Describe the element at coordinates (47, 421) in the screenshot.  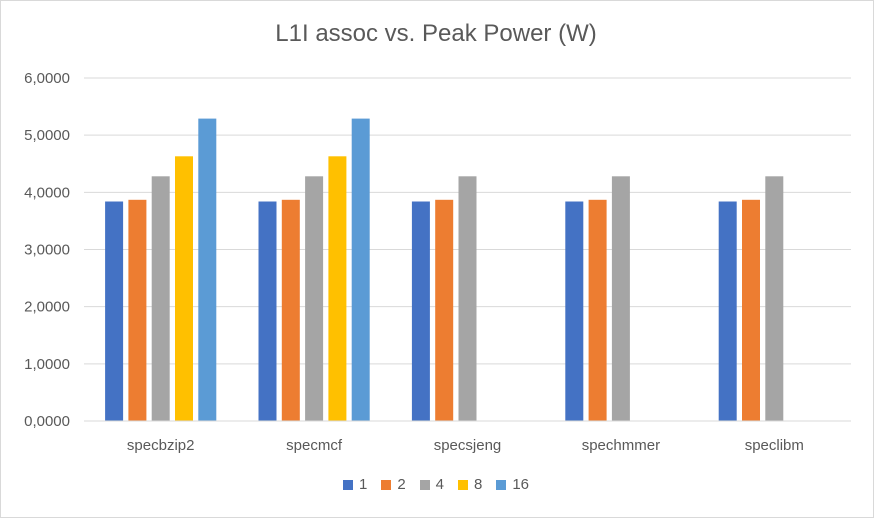
I see `y-tick-label: 0,0000` at that location.